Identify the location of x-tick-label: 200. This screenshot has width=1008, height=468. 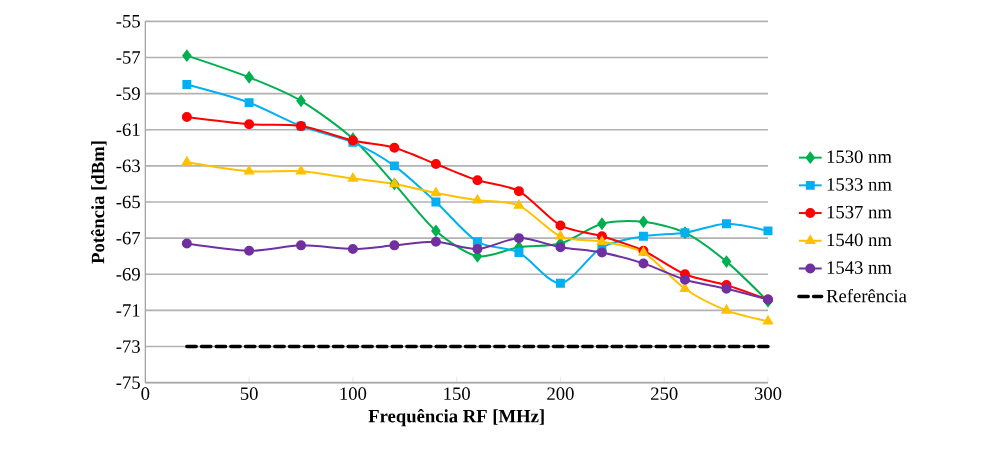
(560, 393).